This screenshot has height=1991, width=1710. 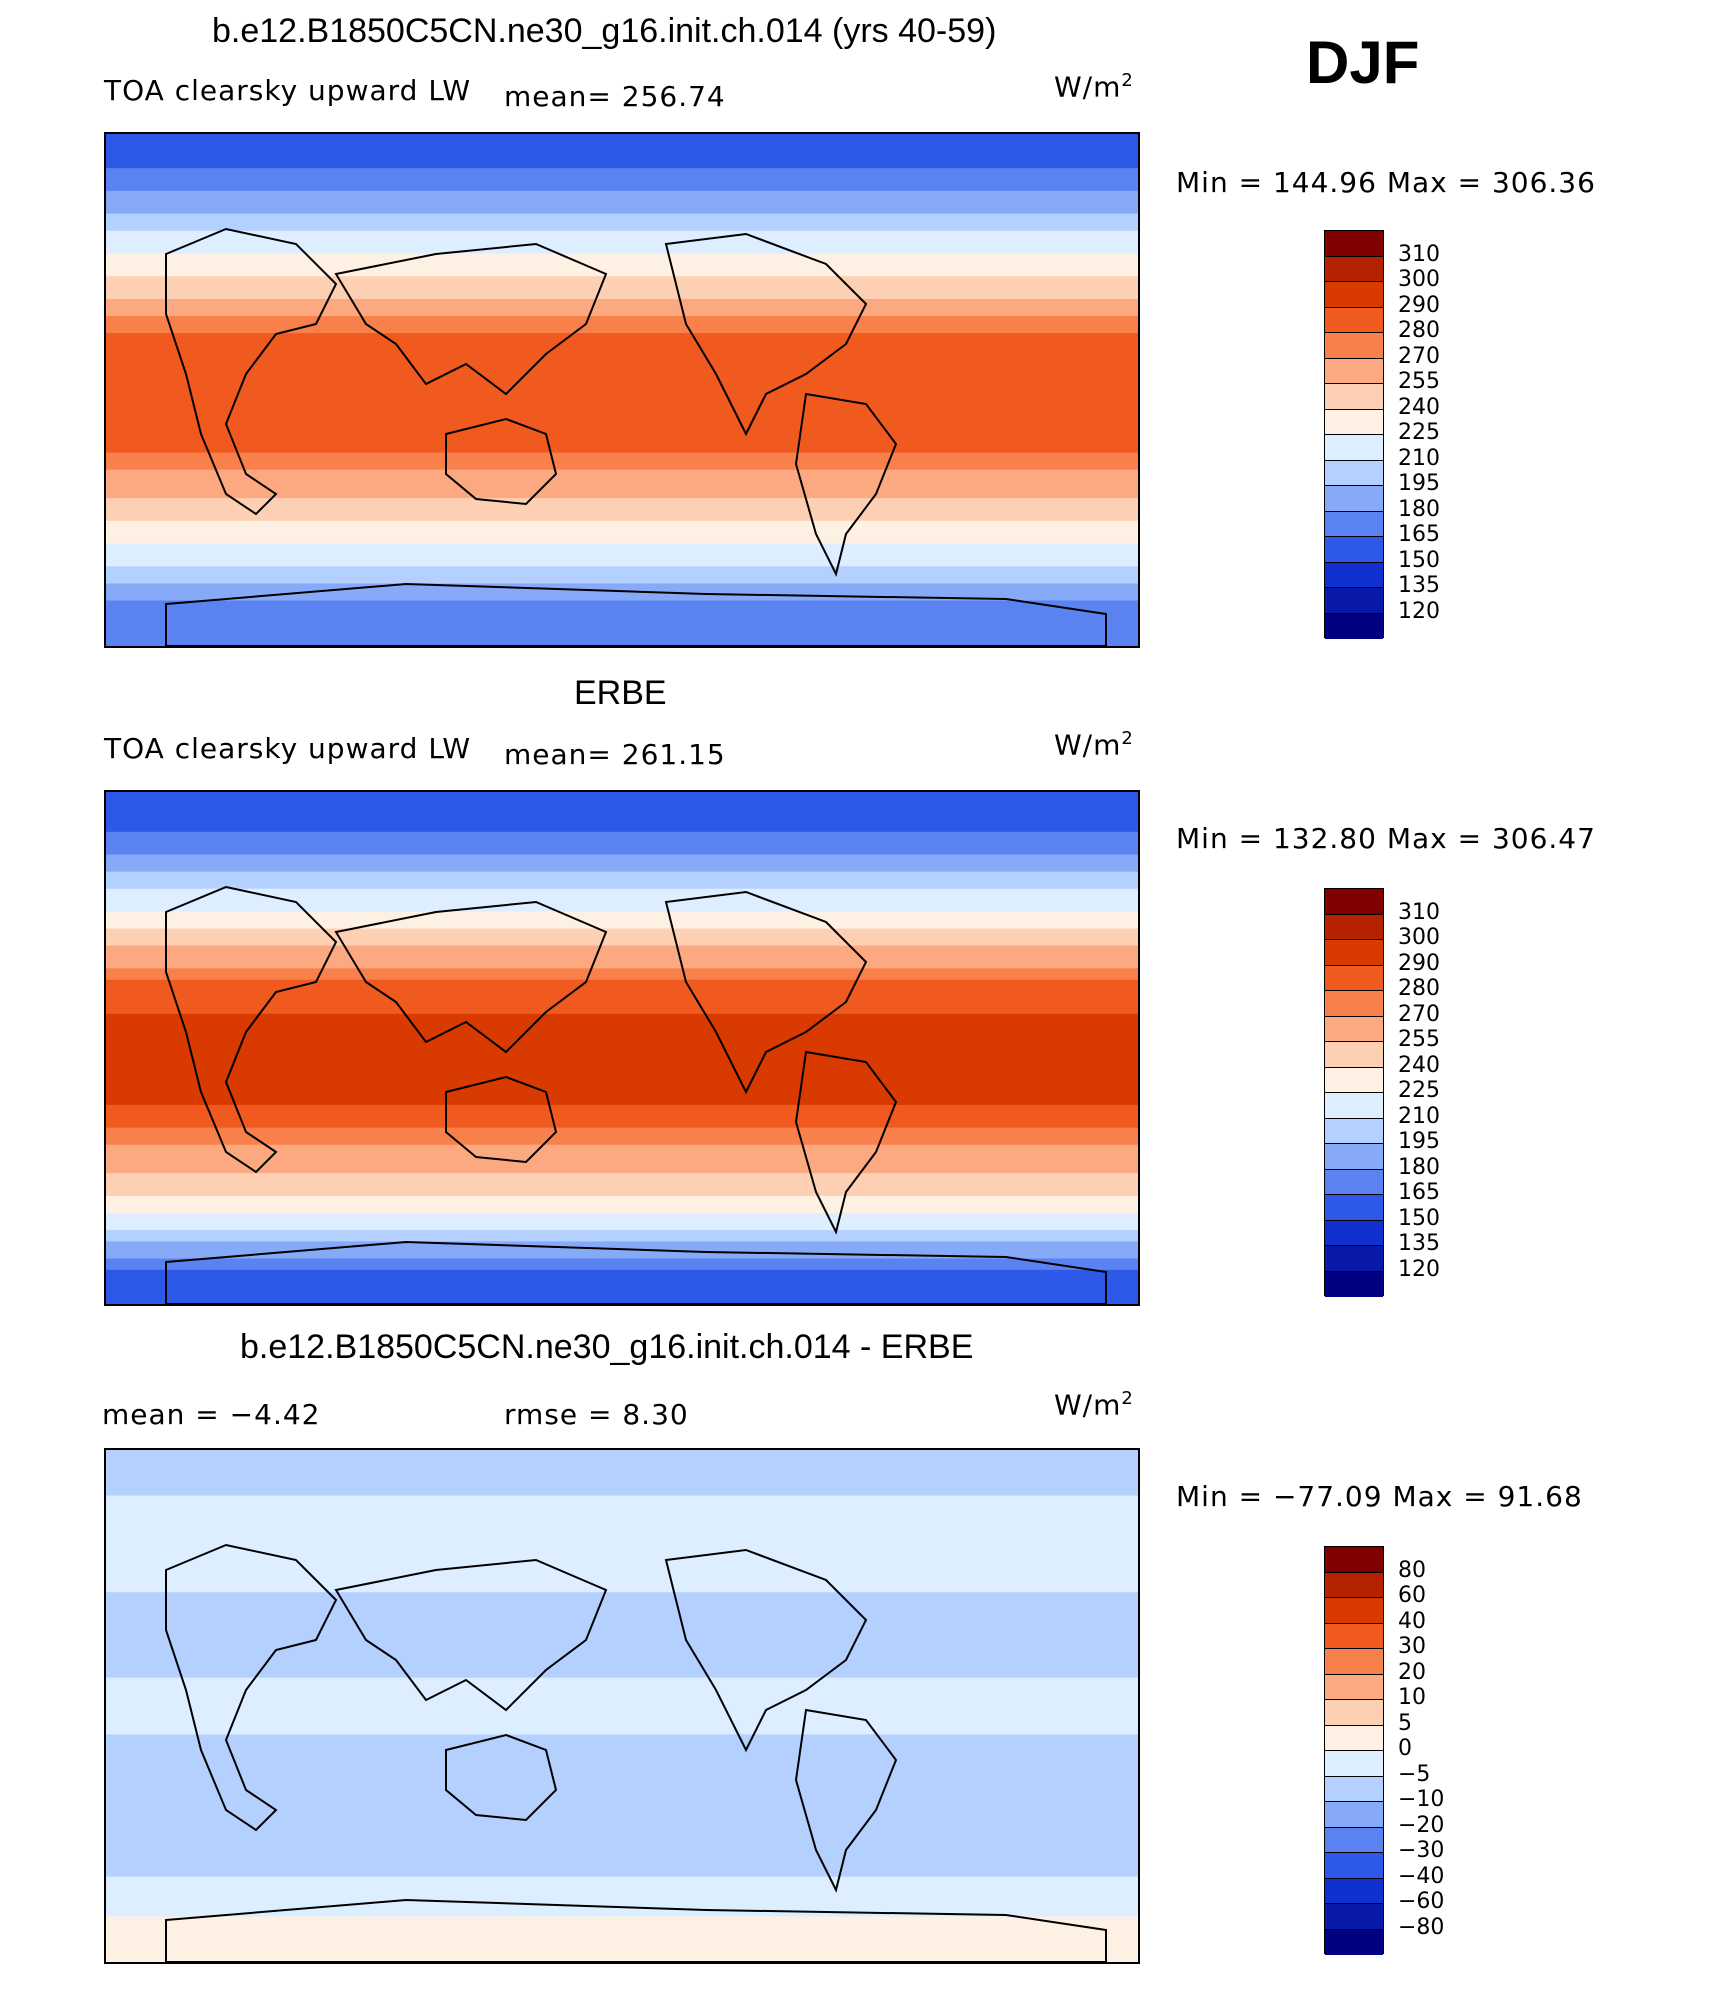 What do you see at coordinates (1421, 1927) in the screenshot?
I see `colorbar-tick-label: −80` at bounding box center [1421, 1927].